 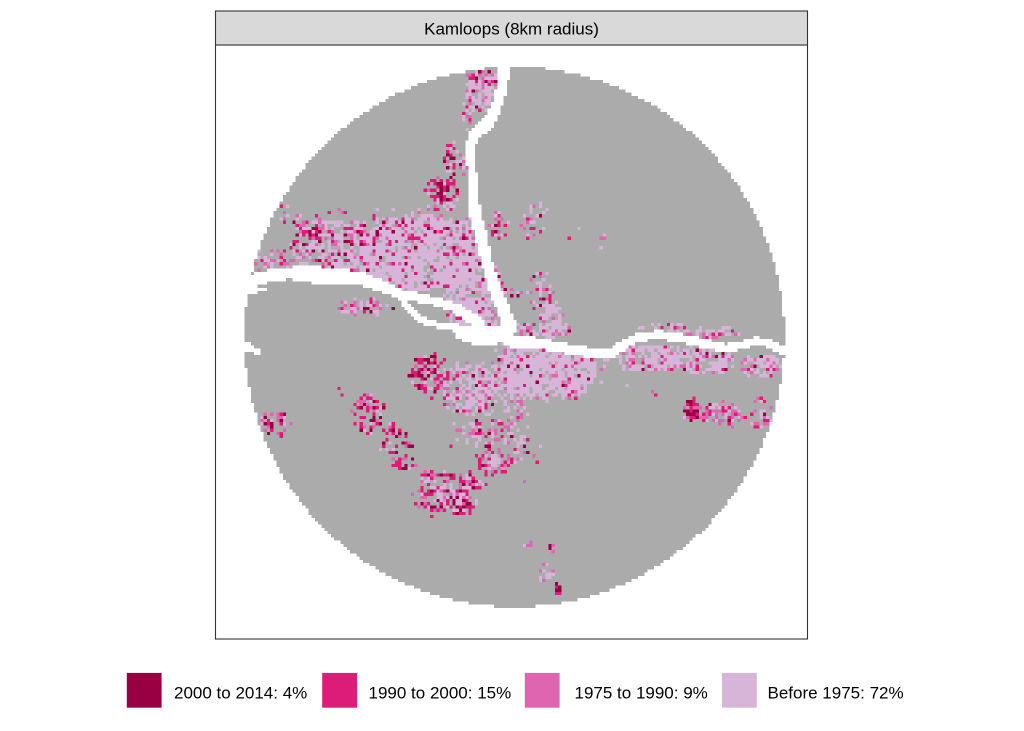 What do you see at coordinates (440, 692) in the screenshot?
I see `svg-text: 1990 to 2000: 15%` at bounding box center [440, 692].